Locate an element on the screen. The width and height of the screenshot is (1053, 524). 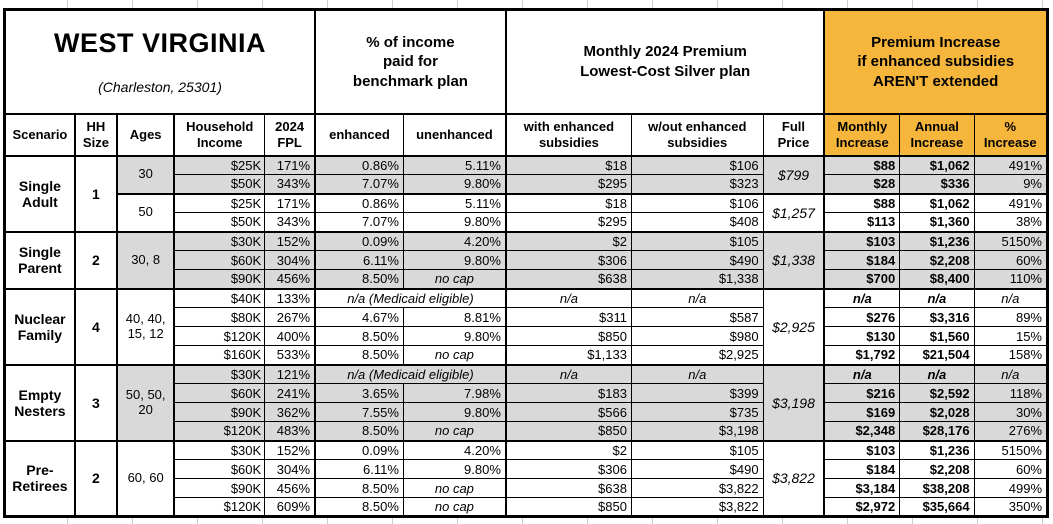
cell-hh-size: 2 is located at coordinates (95, 478).